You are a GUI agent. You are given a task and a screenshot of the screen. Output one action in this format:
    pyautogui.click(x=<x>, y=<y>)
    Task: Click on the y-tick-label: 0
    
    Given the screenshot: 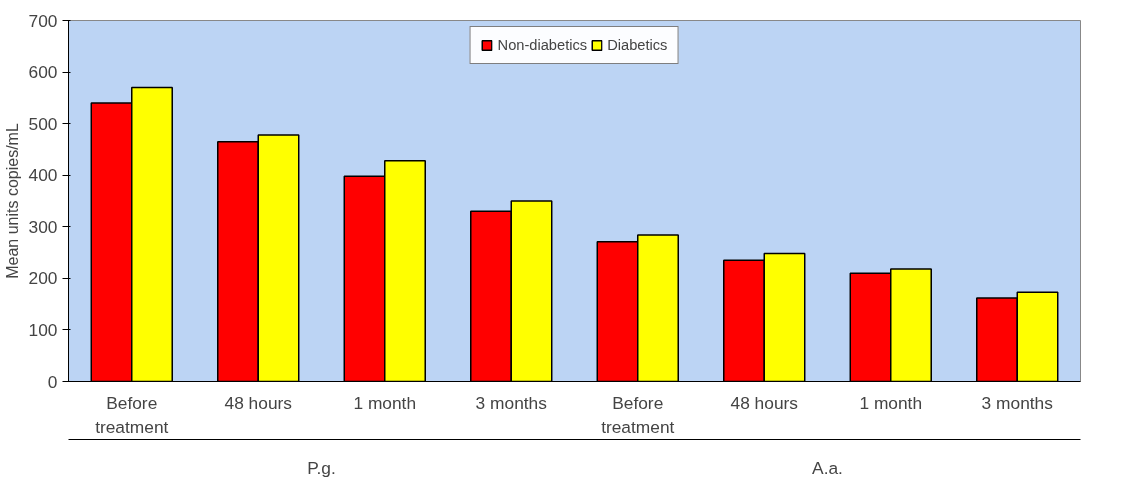 What is the action you would take?
    pyautogui.click(x=52, y=381)
    